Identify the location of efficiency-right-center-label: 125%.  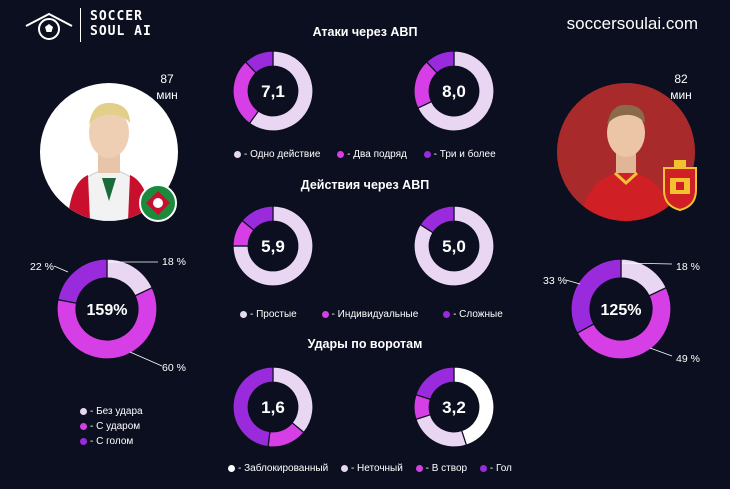
(621, 310).